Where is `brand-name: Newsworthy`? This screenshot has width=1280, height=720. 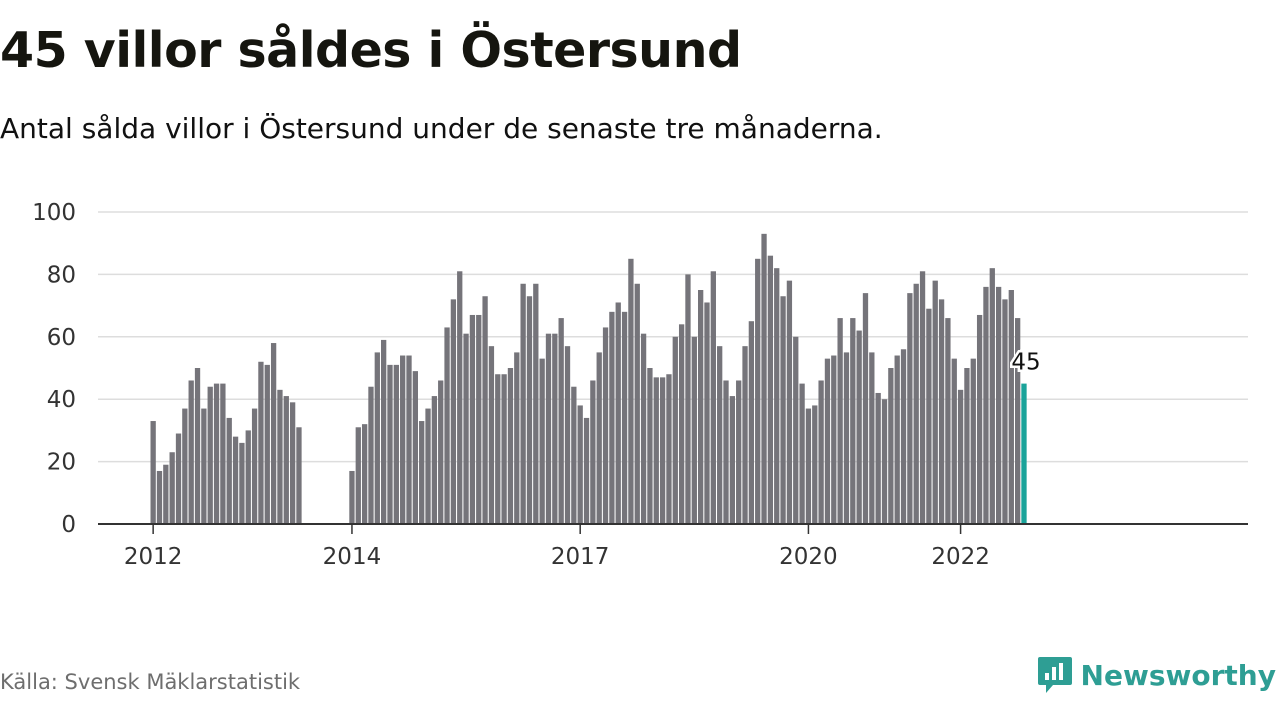
brand-name: Newsworthy is located at coordinates (1178, 675).